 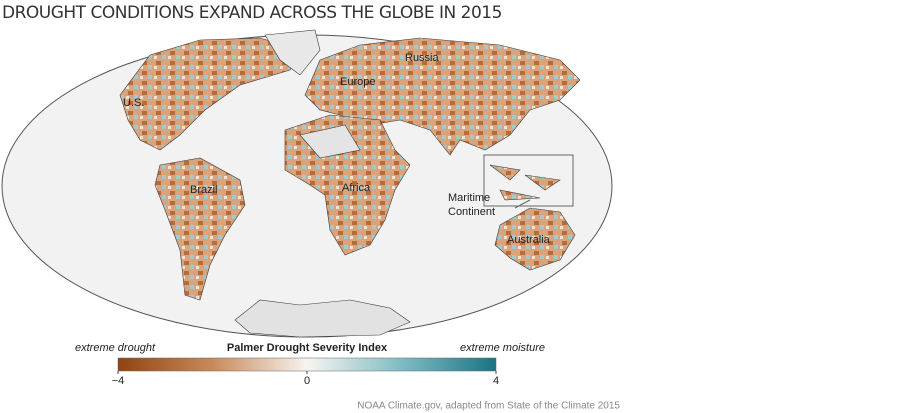 What do you see at coordinates (133, 103) in the screenshot?
I see `region-label: U.S.` at bounding box center [133, 103].